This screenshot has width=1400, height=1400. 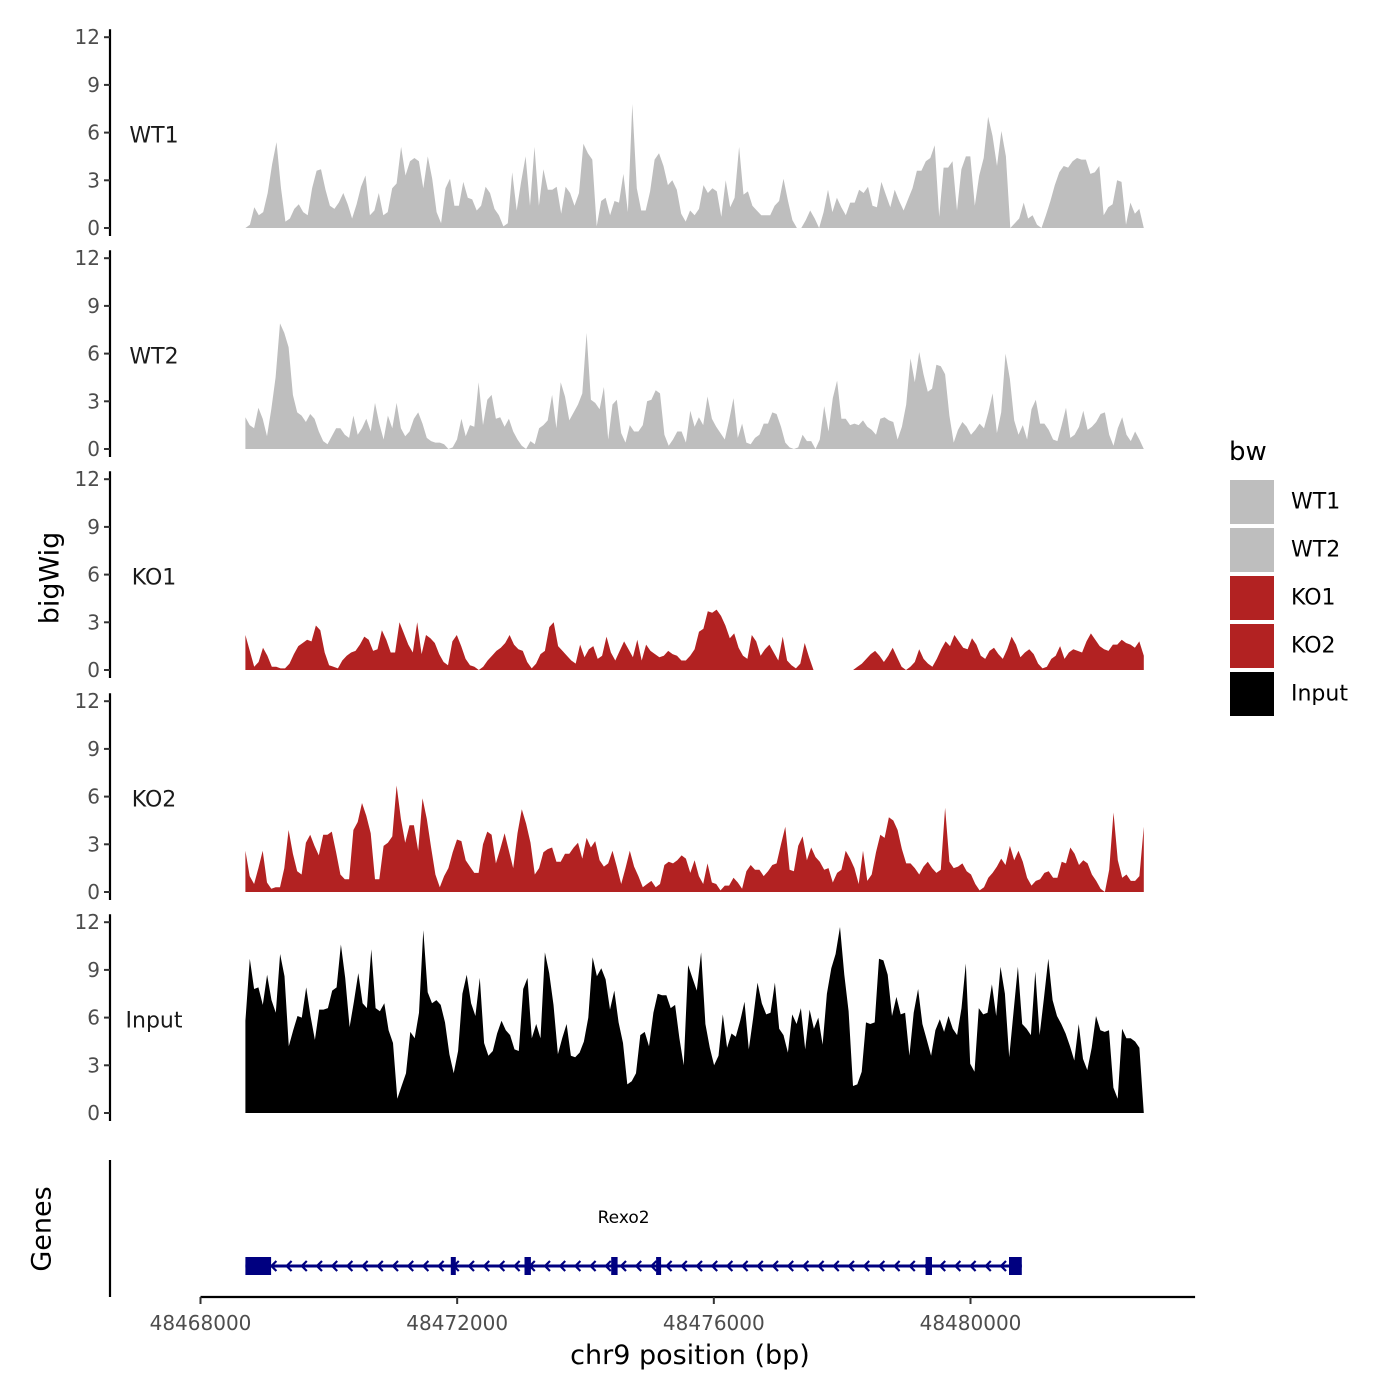 I want to click on track-wt2: 0 3 6 9 12 WT2, so click(x=609, y=353).